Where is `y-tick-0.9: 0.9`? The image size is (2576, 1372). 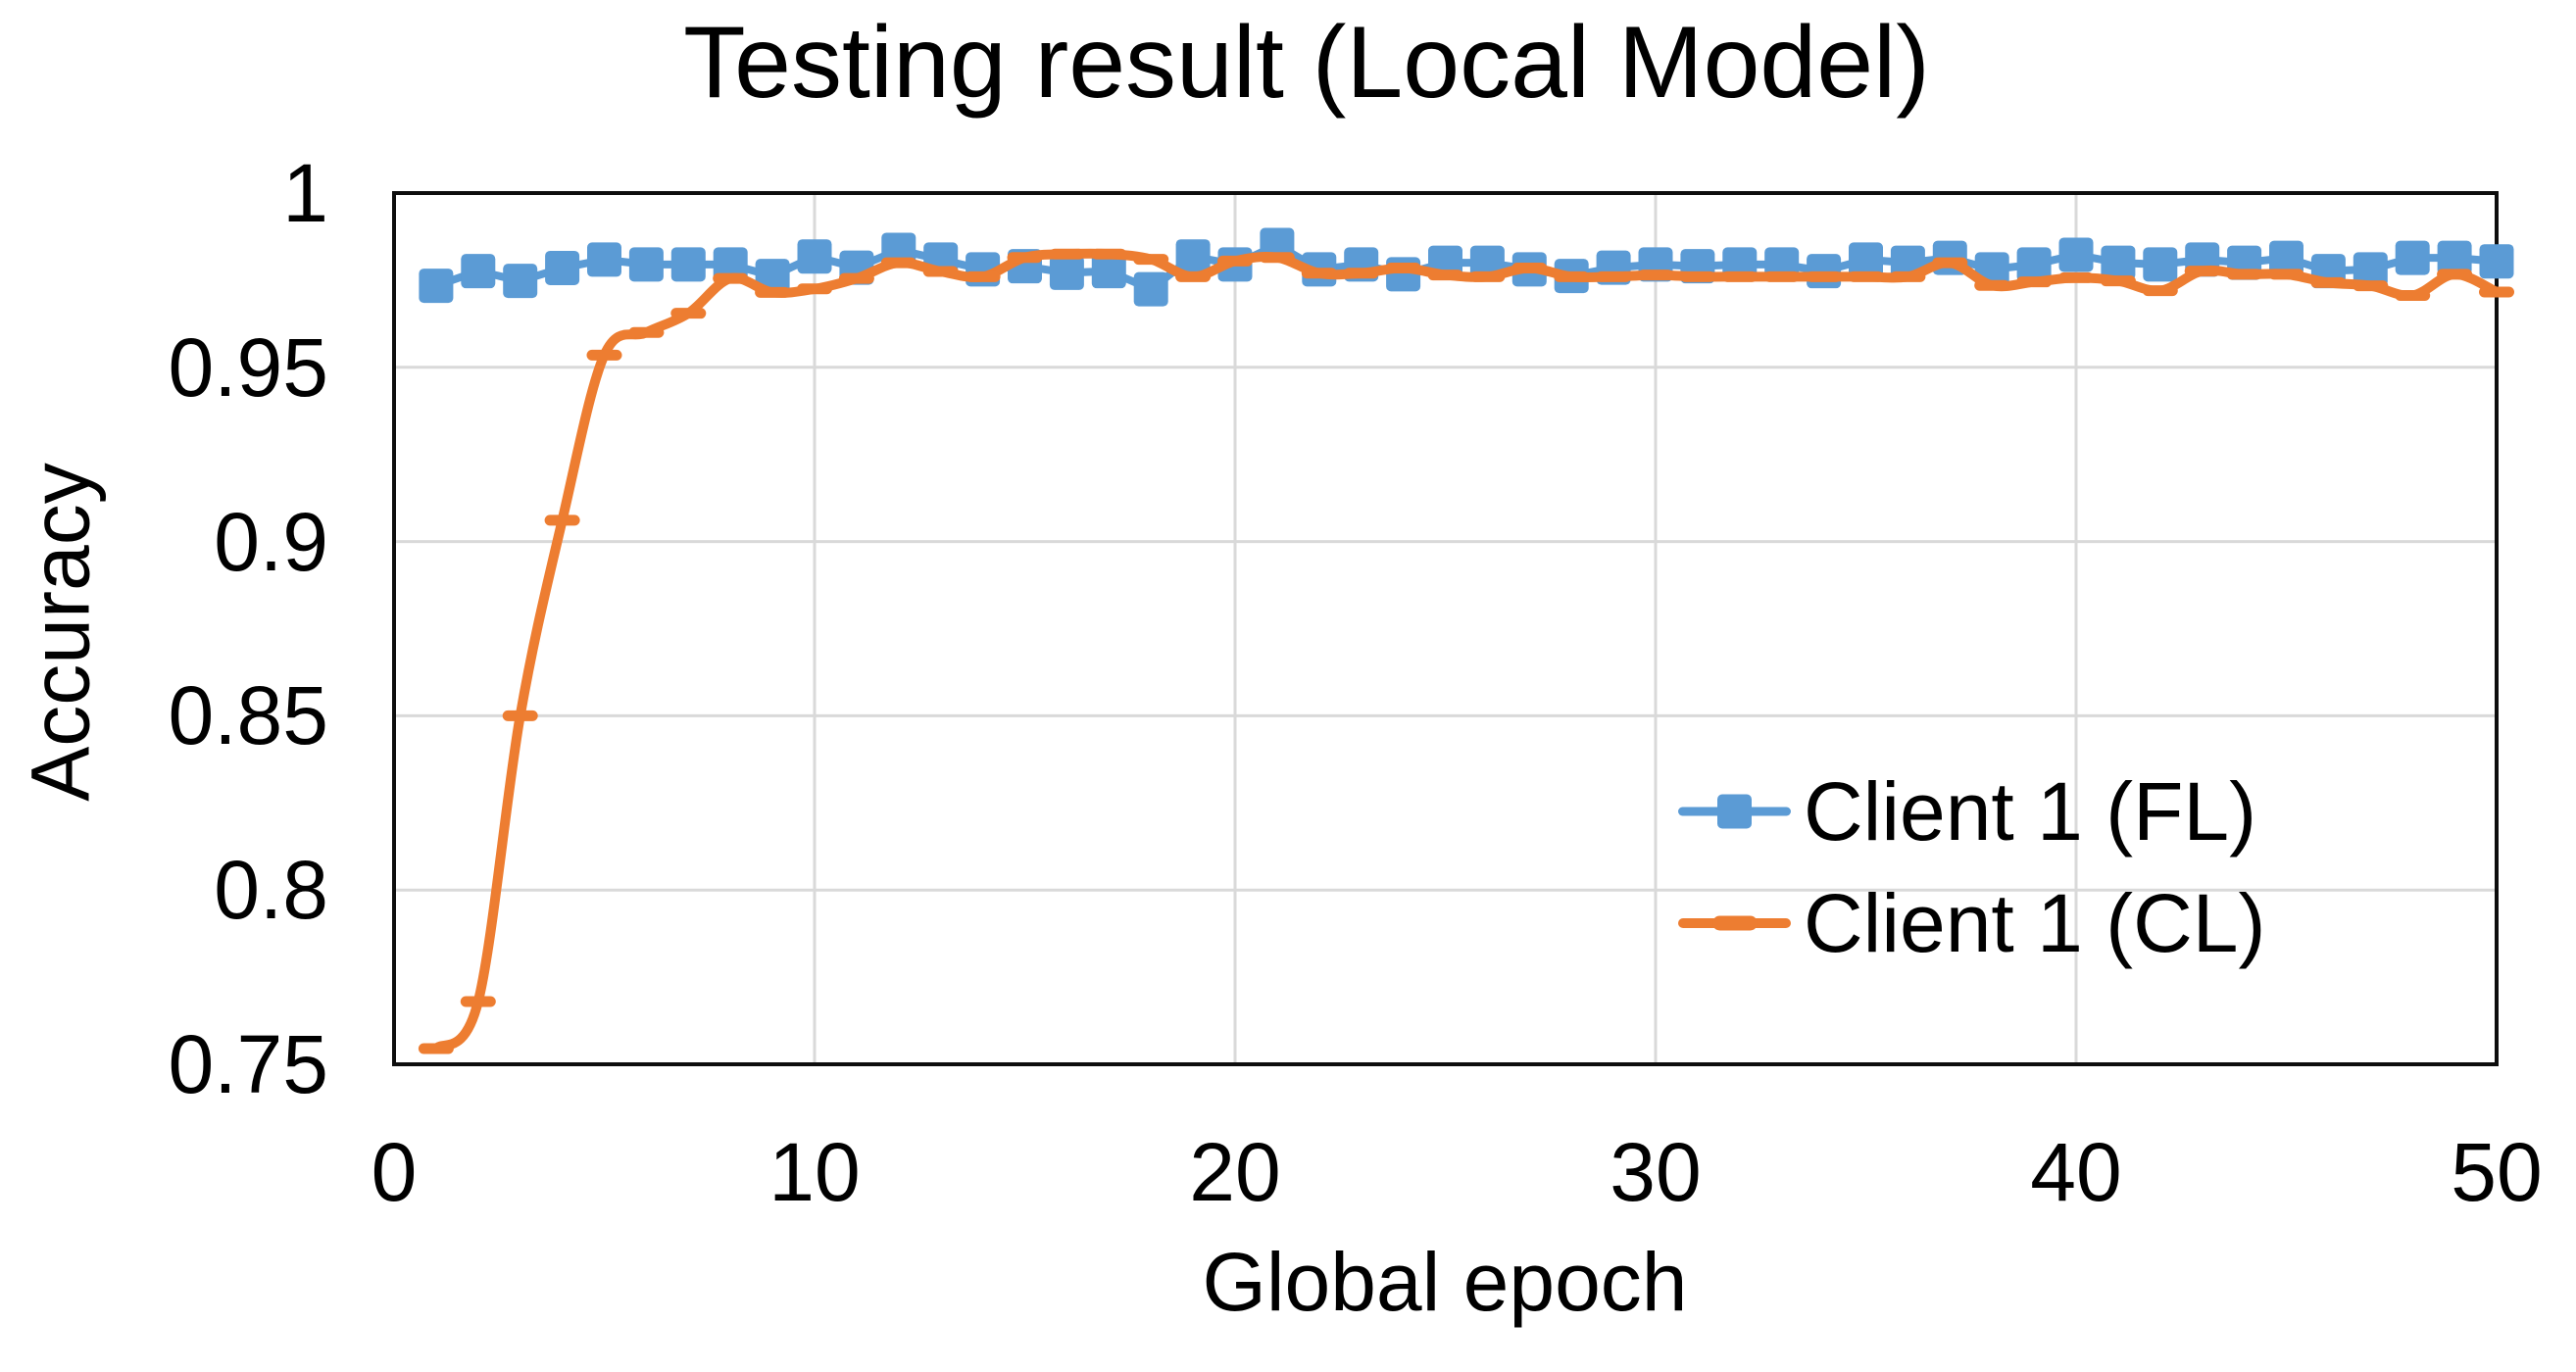
y-tick-0.9: 0.9 is located at coordinates (271, 541).